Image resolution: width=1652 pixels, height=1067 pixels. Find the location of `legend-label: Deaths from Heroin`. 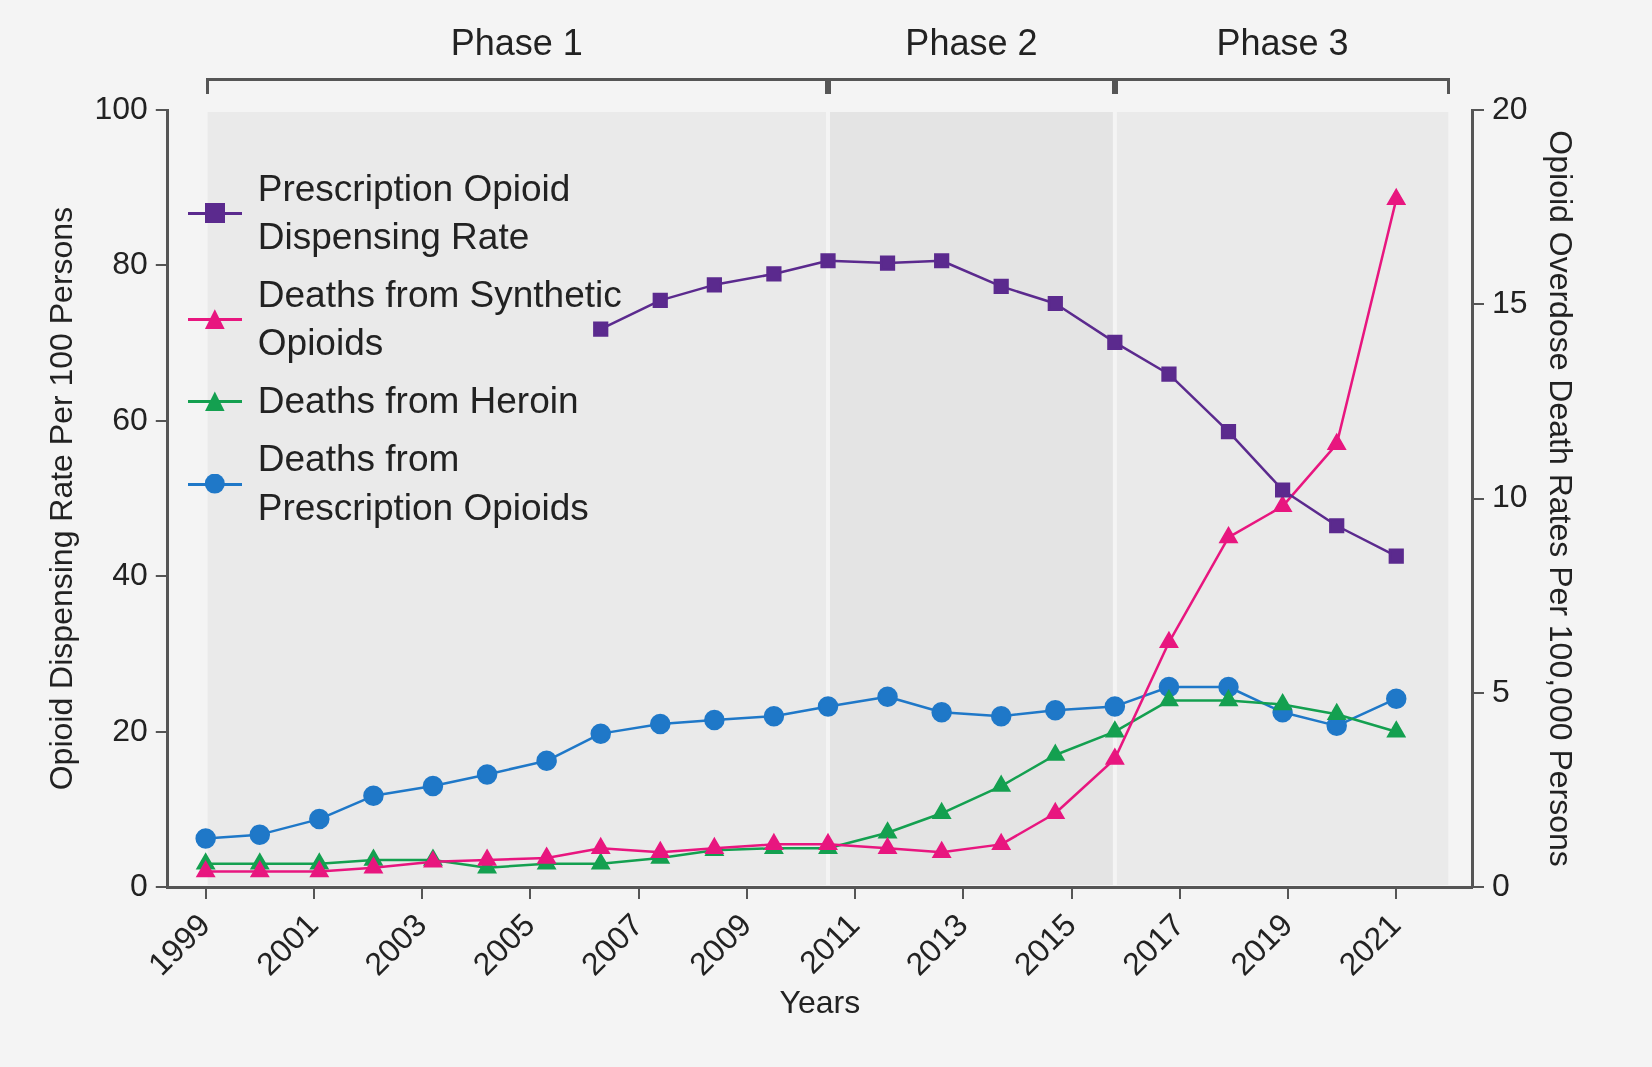

legend-label: Deaths from Heroin is located at coordinates (418, 401).